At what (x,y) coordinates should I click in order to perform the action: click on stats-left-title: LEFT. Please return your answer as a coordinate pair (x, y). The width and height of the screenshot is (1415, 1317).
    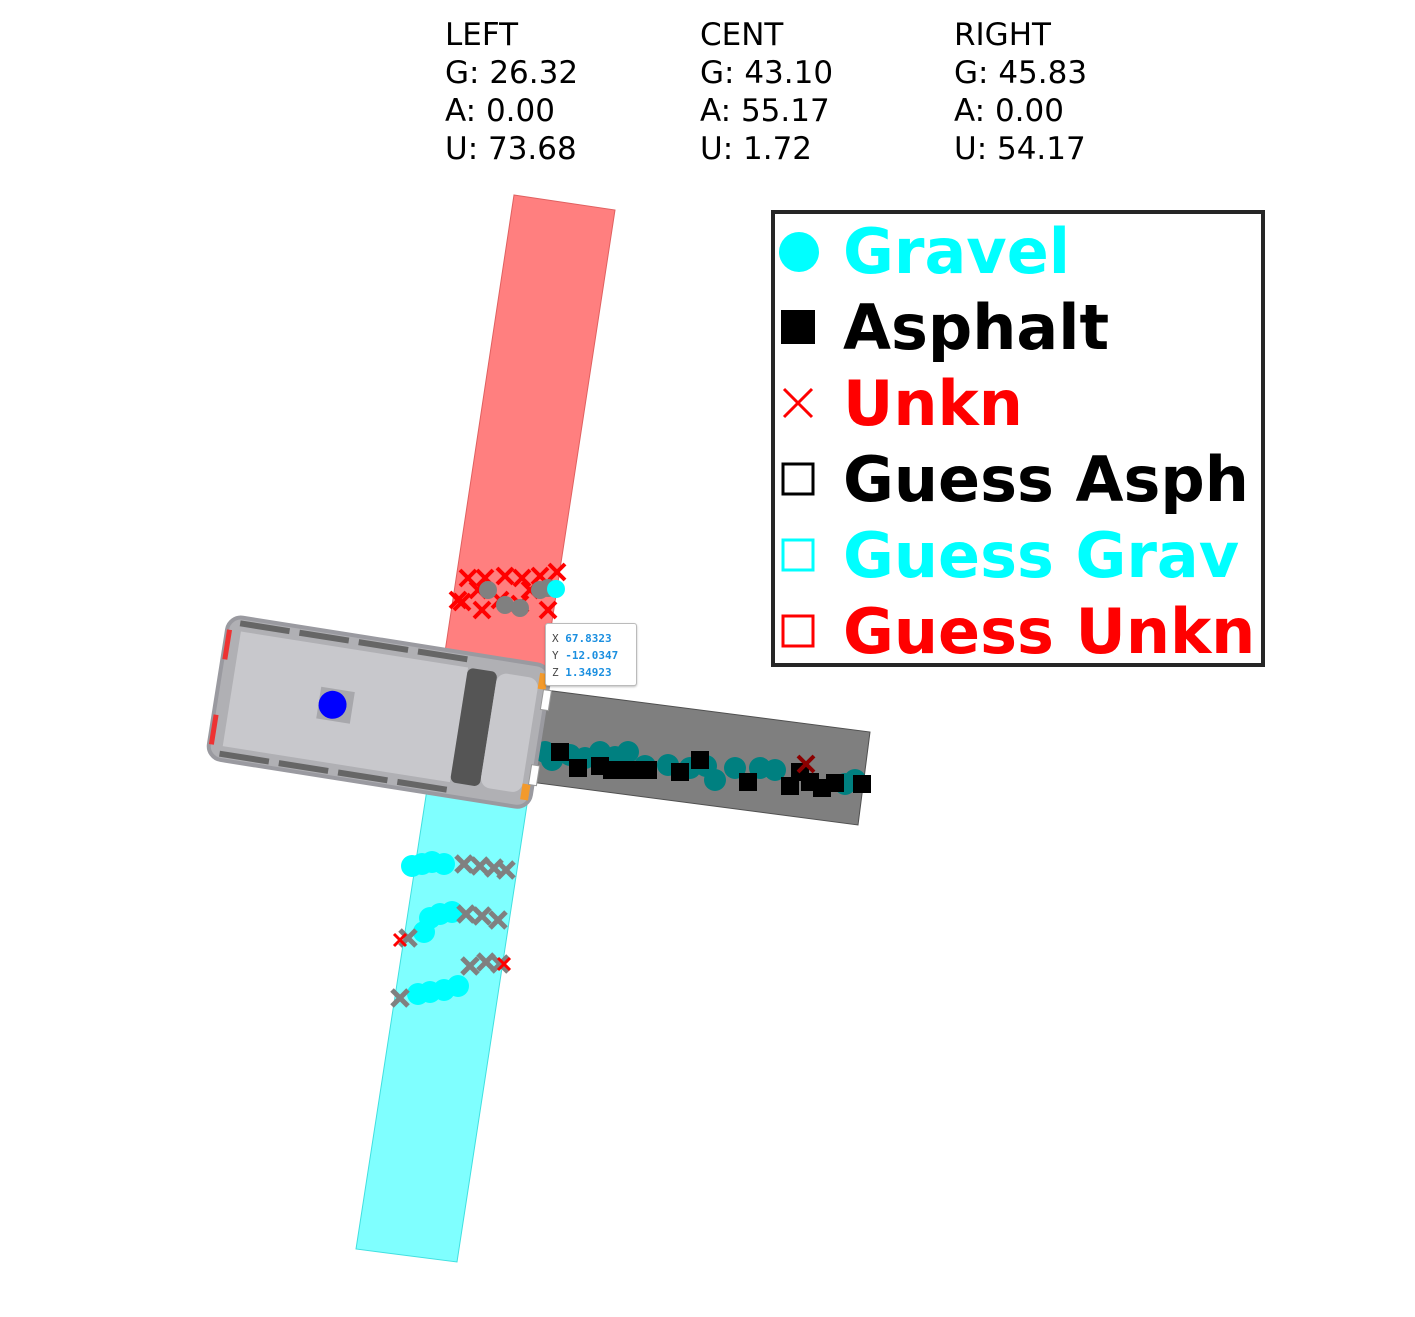
    Looking at the image, I should click on (482, 35).